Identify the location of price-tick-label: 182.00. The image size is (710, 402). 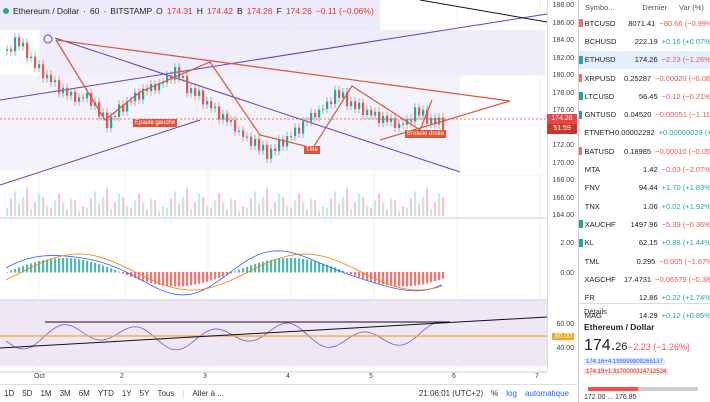
(563, 58).